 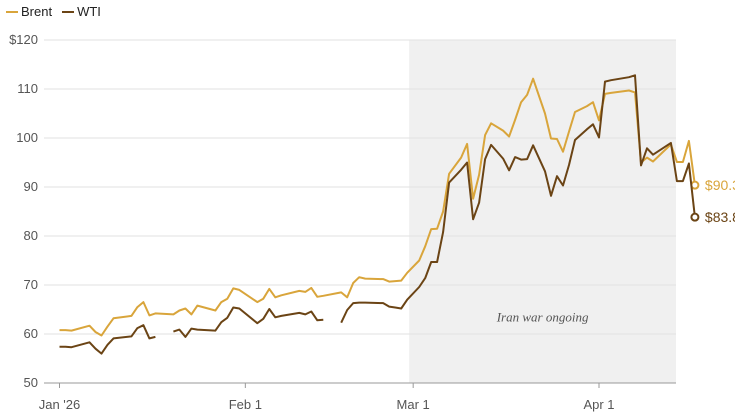 What do you see at coordinates (37, 11) in the screenshot?
I see `legend-label-brent: Brent` at bounding box center [37, 11].